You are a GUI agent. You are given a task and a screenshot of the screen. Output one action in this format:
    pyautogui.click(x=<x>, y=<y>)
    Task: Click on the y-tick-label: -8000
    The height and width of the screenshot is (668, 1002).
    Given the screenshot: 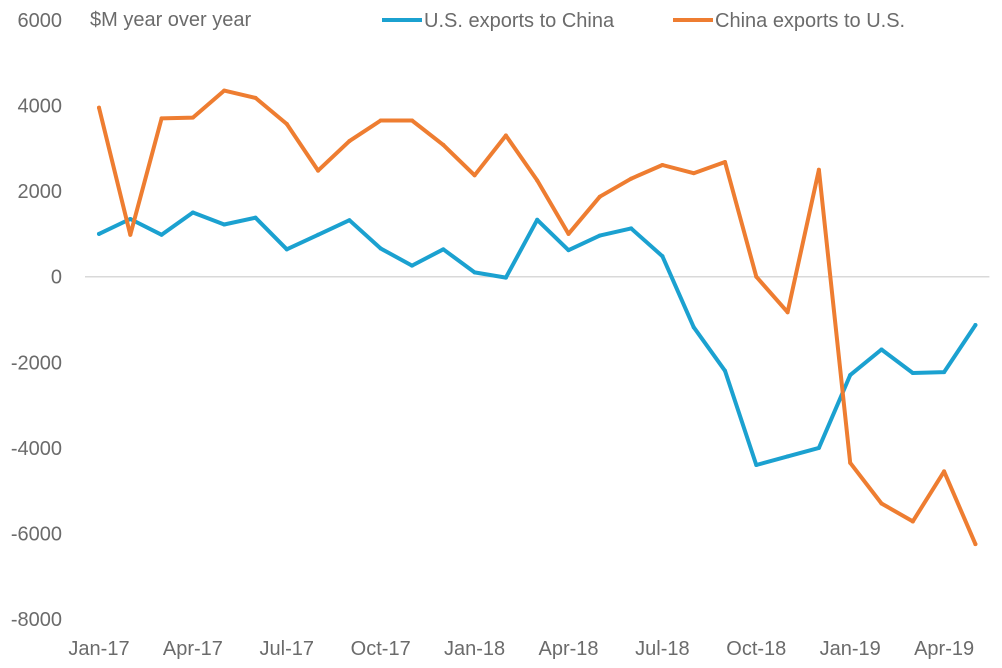 What is the action you would take?
    pyautogui.click(x=36, y=620)
    